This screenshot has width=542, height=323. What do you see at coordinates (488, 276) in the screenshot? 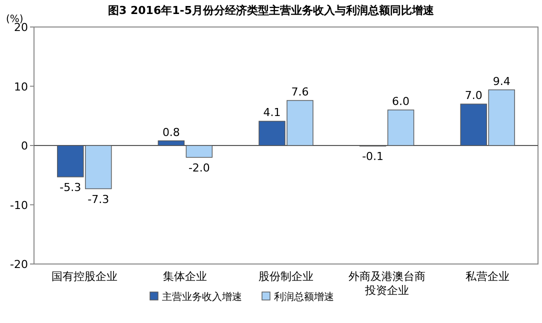
I see `x-tick-label: 私营企业` at bounding box center [488, 276].